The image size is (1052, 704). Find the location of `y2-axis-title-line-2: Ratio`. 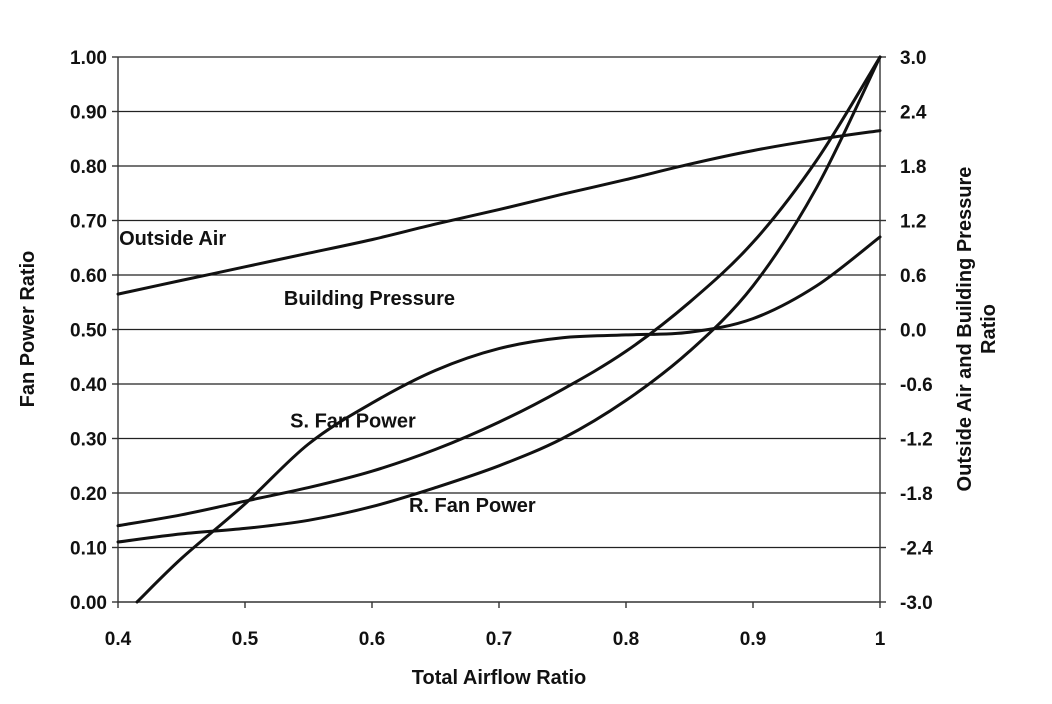

y2-axis-title-line-2: Ratio is located at coordinates (989, 329).